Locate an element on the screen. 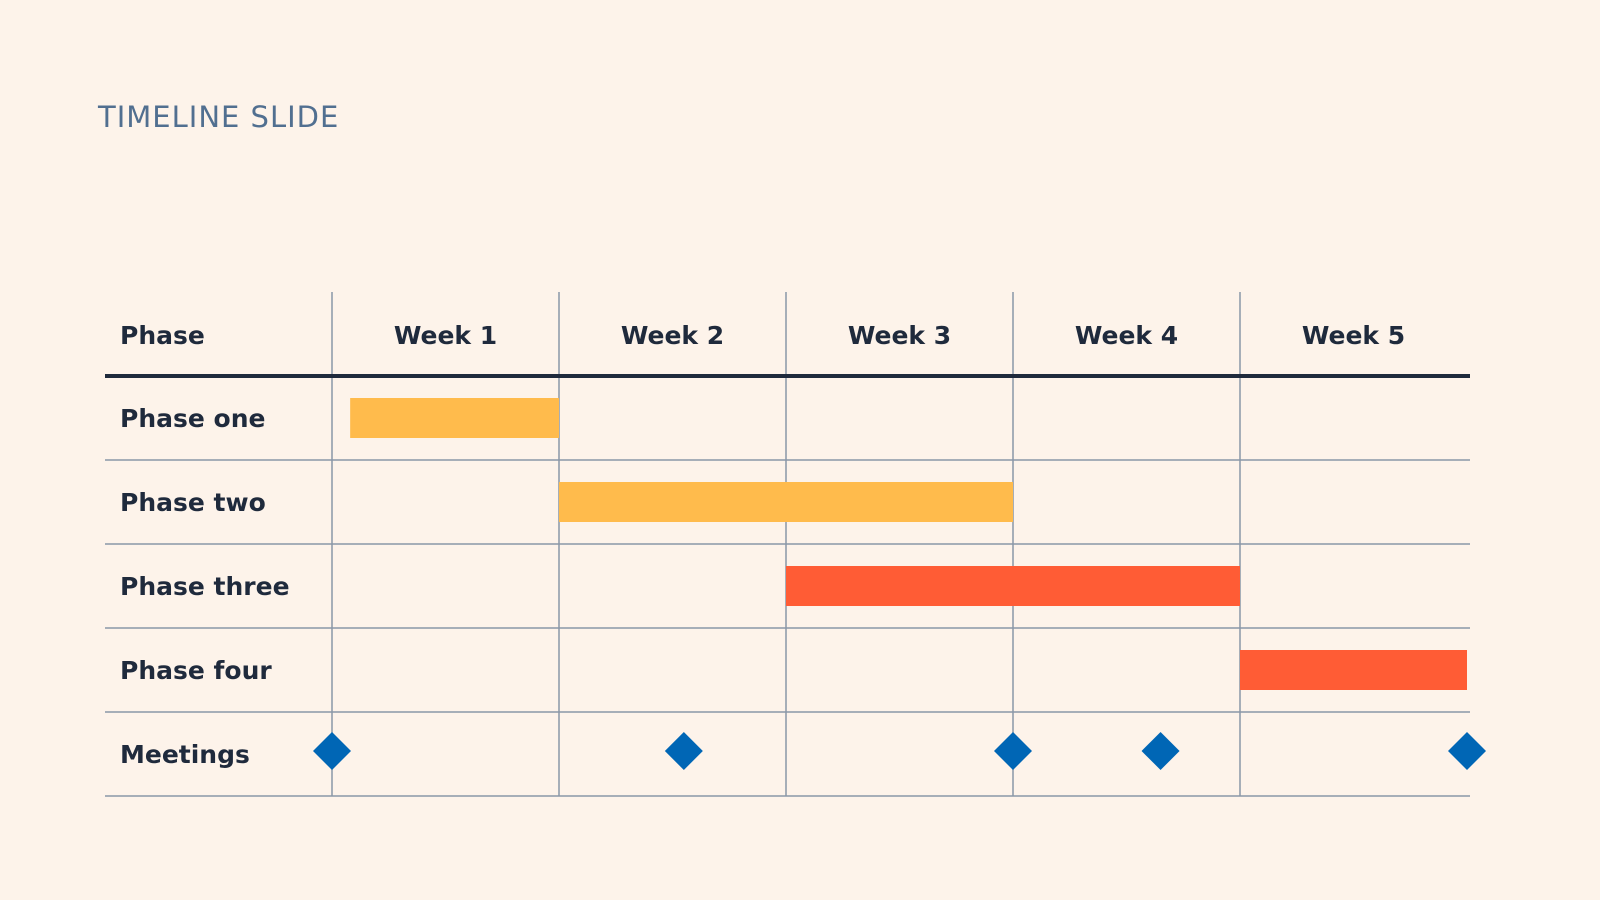 The height and width of the screenshot is (900, 1600). week-column-label: Week 2 is located at coordinates (672, 335).